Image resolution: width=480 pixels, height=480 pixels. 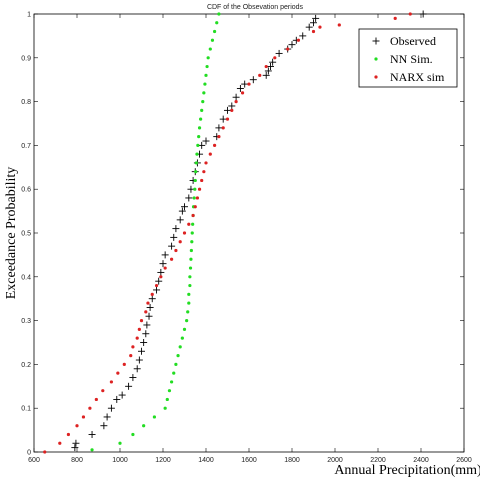 What do you see at coordinates (335, 460) in the screenshot?
I see `x-tick-label: 2000` at bounding box center [335, 460].